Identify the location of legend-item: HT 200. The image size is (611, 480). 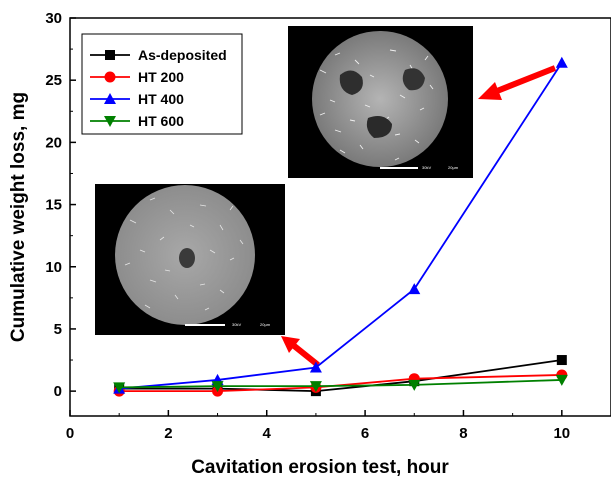
(137, 77).